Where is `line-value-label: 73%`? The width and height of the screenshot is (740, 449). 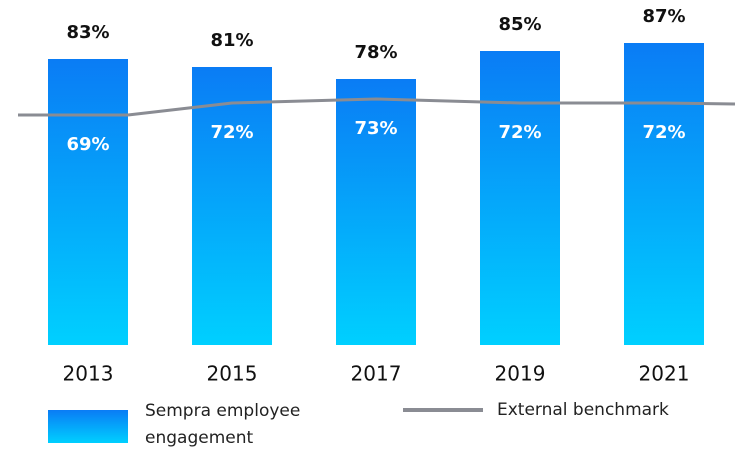
line-value-label: 73% is located at coordinates (375, 128).